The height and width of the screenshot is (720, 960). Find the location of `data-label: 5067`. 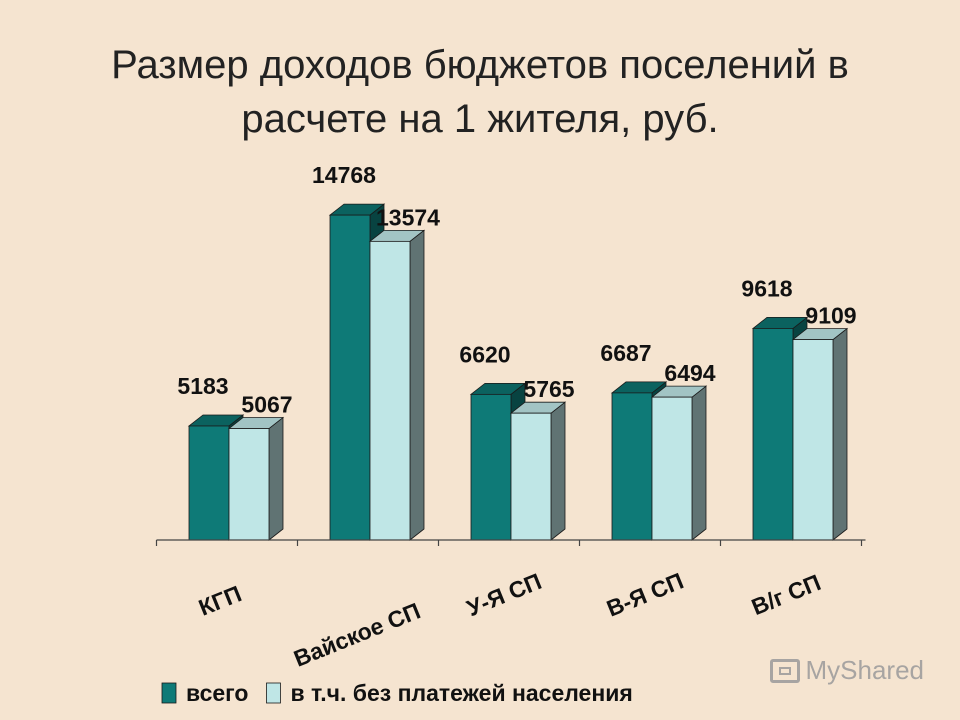

data-label: 5067 is located at coordinates (266, 405).